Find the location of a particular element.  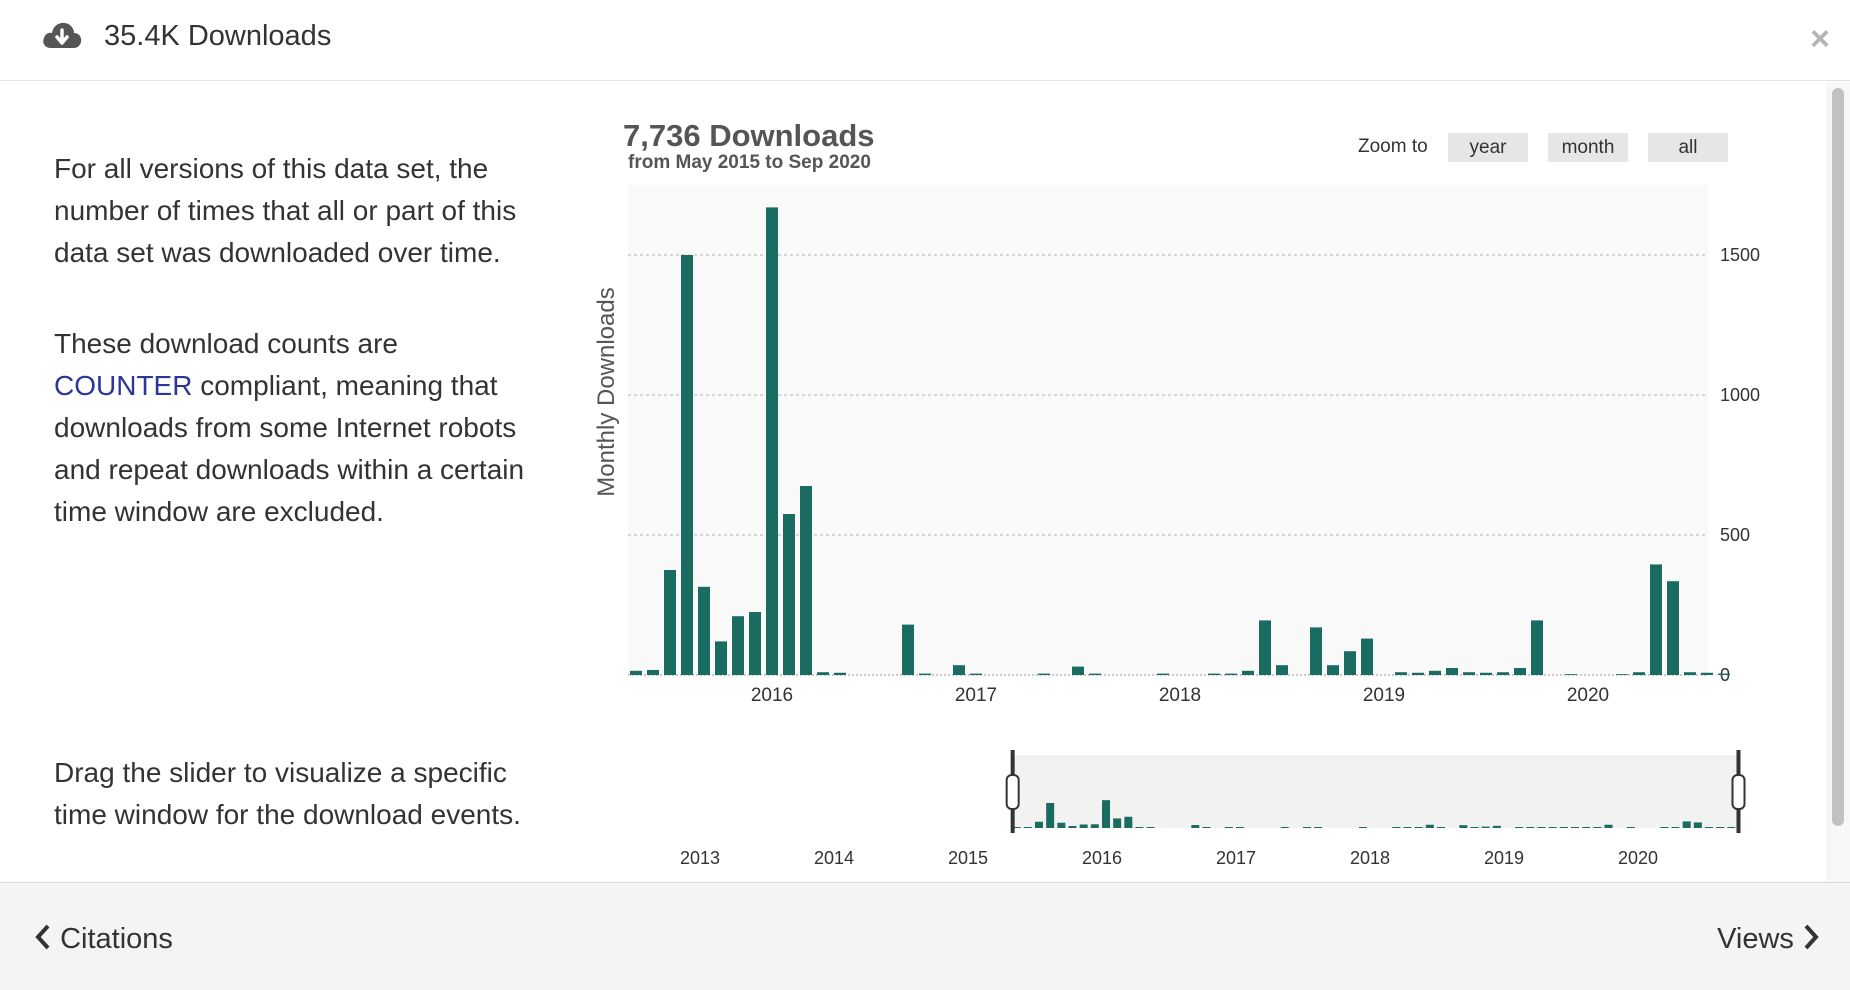

cloud-download-icon is located at coordinates (62, 35).